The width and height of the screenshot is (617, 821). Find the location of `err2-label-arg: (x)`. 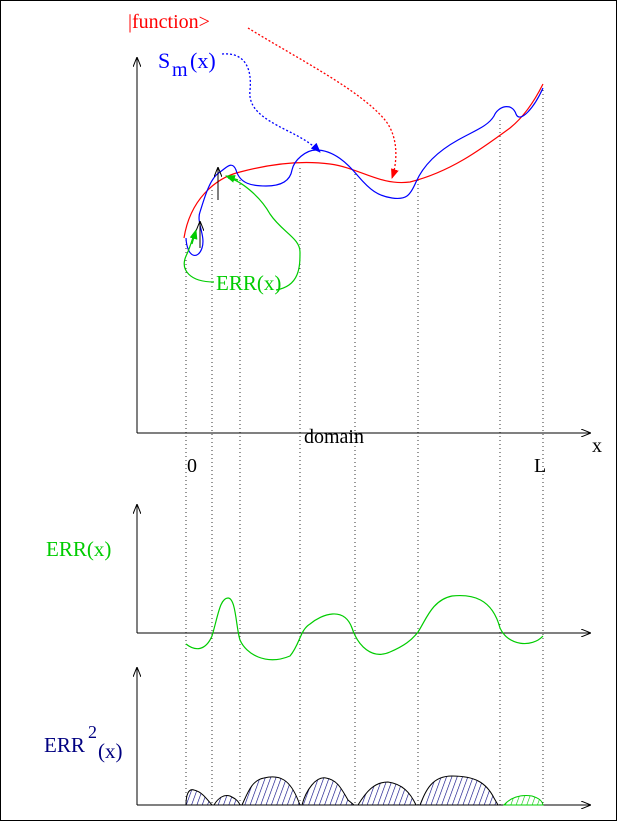

err2-label-arg: (x) is located at coordinates (110, 751).